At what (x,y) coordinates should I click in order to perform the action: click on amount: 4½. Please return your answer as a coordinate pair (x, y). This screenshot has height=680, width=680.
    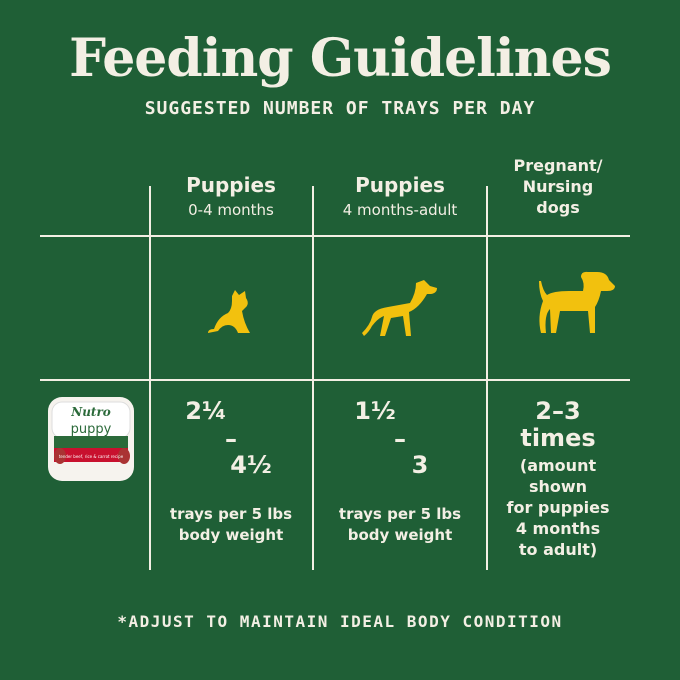
    Looking at the image, I should click on (251, 465).